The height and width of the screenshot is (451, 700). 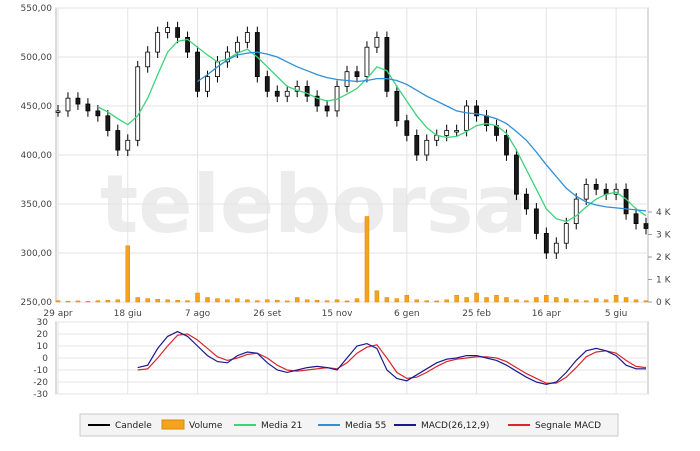 What do you see at coordinates (365, 426) in the screenshot?
I see `legend-label: Media 55` at bounding box center [365, 426].